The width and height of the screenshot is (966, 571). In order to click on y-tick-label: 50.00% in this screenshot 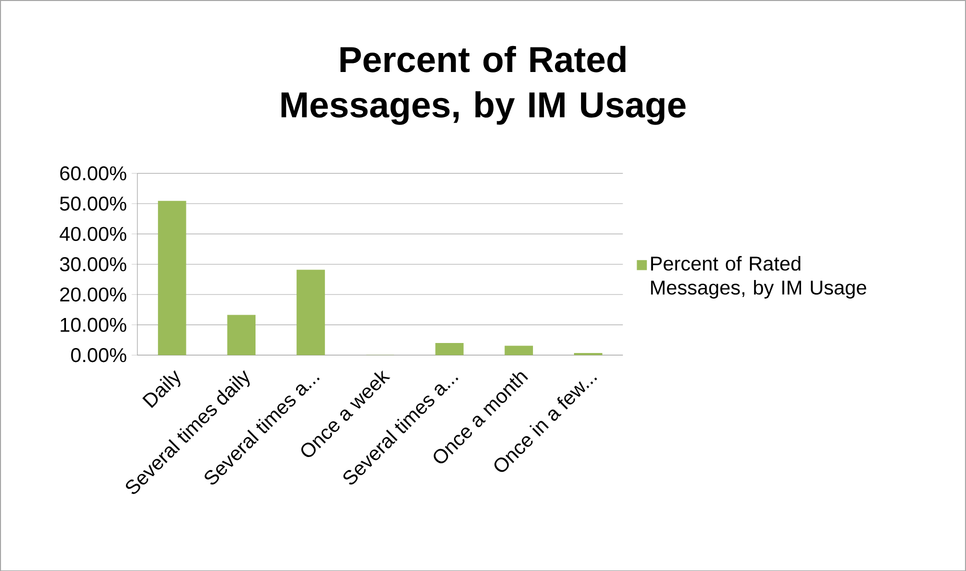, I will do `click(93, 203)`.